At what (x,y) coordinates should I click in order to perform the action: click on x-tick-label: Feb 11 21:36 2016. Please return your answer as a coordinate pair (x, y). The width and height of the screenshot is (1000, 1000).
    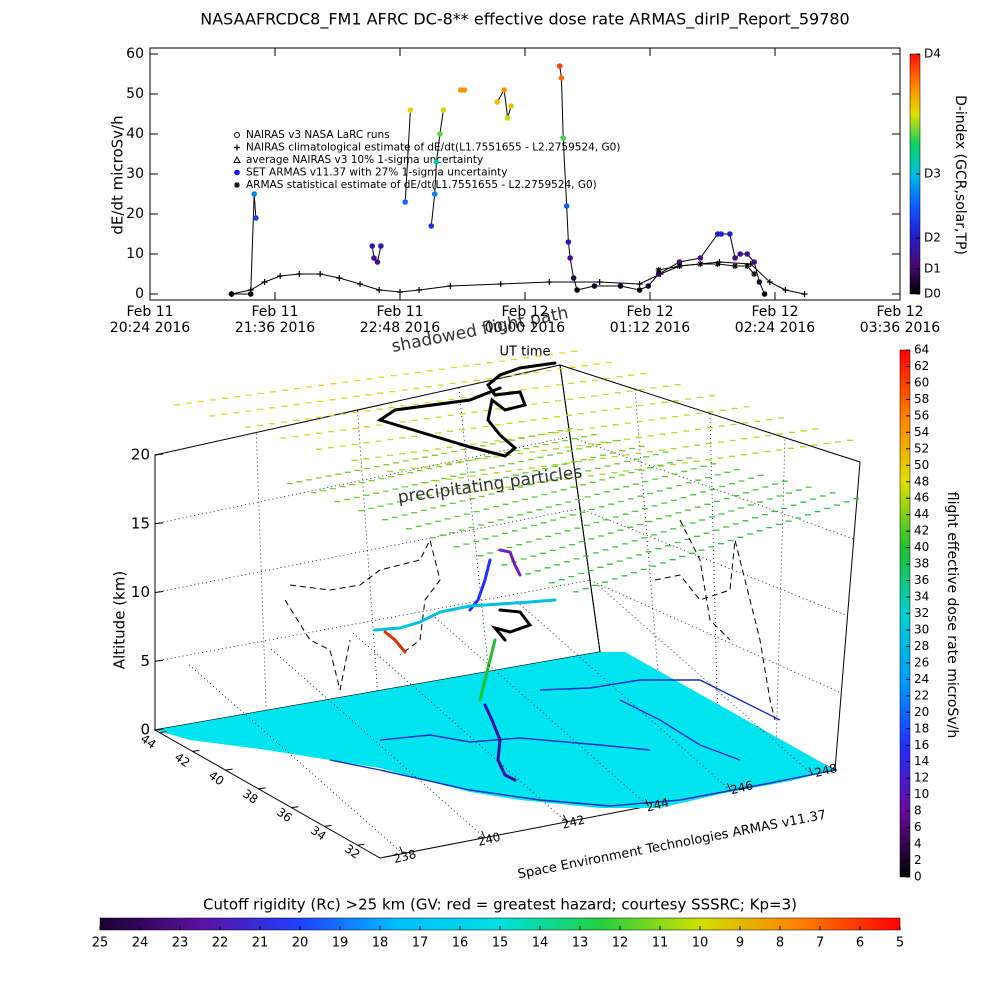
    Looking at the image, I should click on (275, 320).